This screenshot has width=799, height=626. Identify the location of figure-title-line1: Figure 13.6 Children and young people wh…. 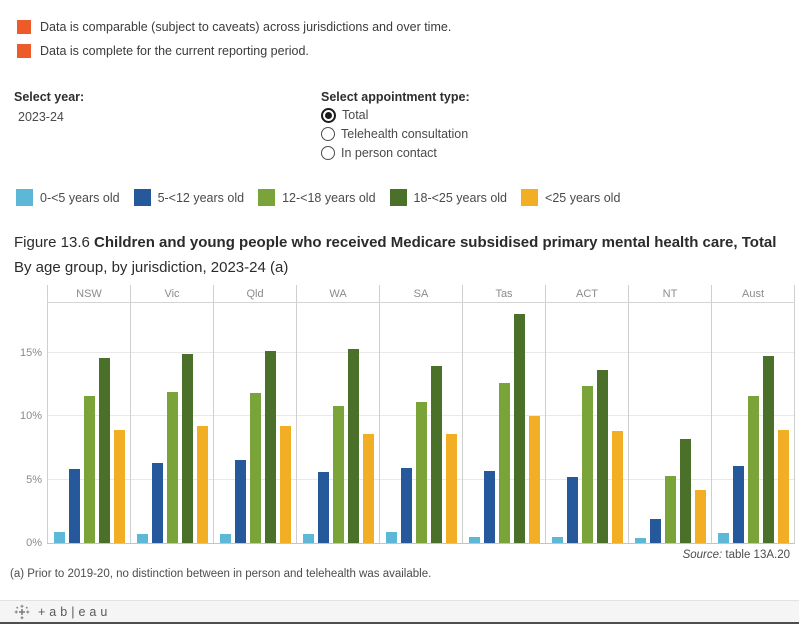
(404, 242).